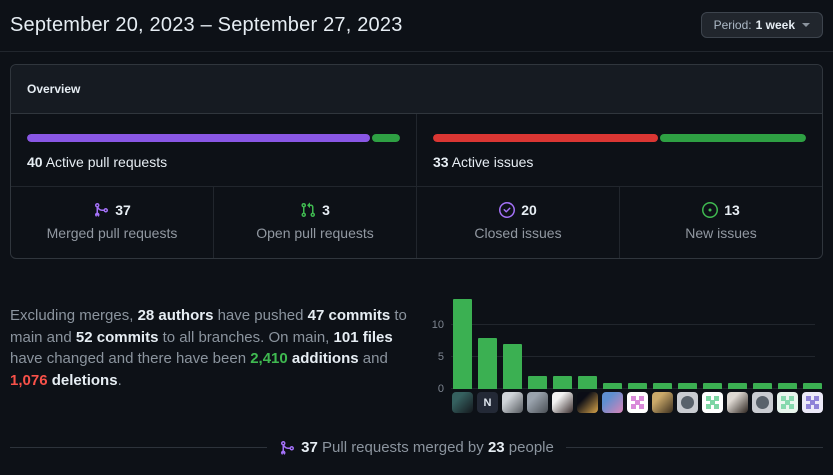 The height and width of the screenshot is (475, 833). Describe the element at coordinates (315, 233) in the screenshot. I see `stat-label: Open pull requests` at that location.